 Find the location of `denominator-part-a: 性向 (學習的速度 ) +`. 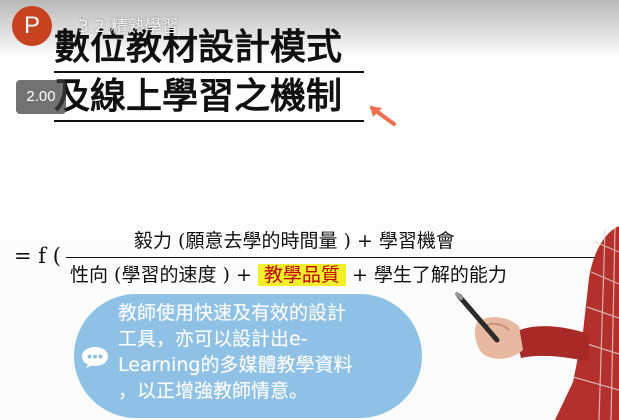

denominator-part-a: 性向 (學習的速度 ) + is located at coordinates (164, 275).